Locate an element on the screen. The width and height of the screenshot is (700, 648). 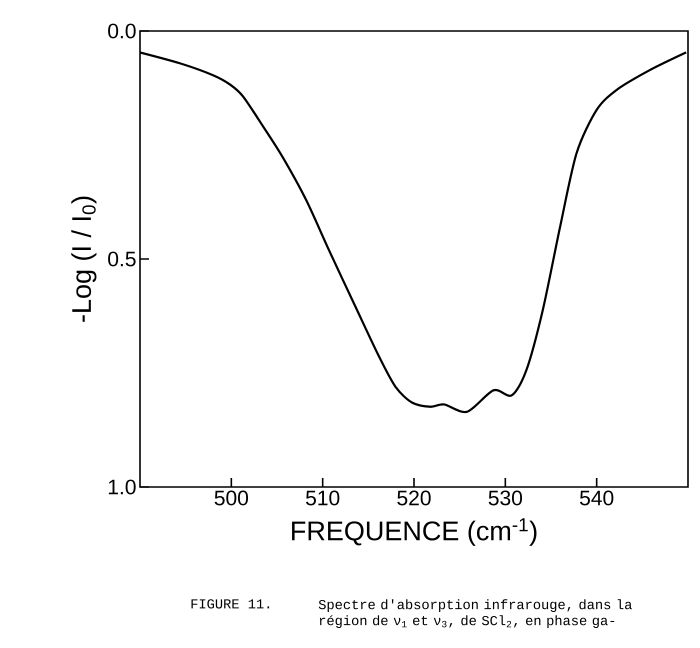
x-tick-label: 510 is located at coordinates (323, 498).